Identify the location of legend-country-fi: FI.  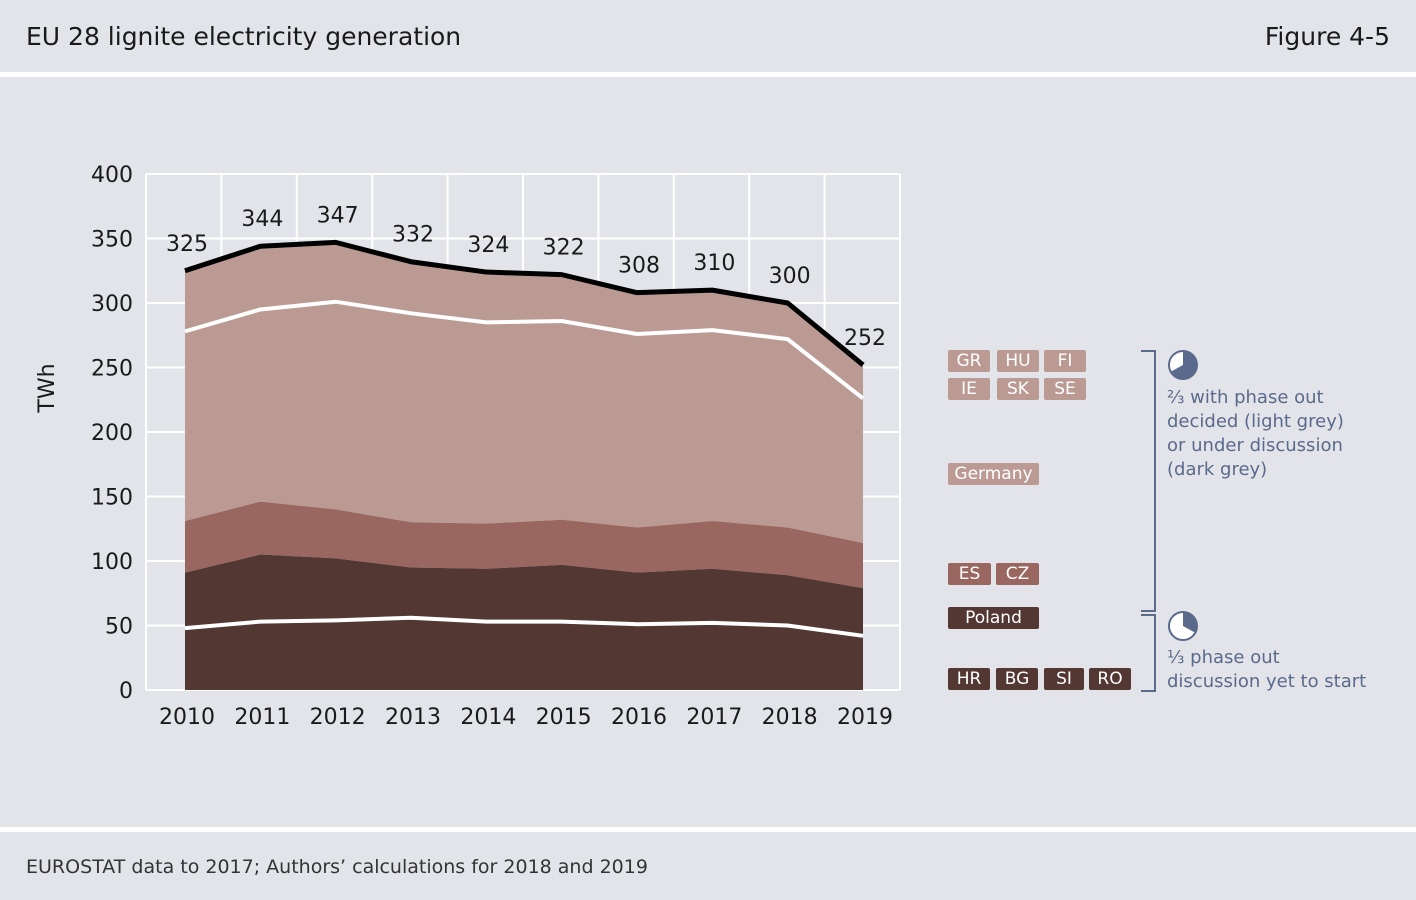
(1065, 361).